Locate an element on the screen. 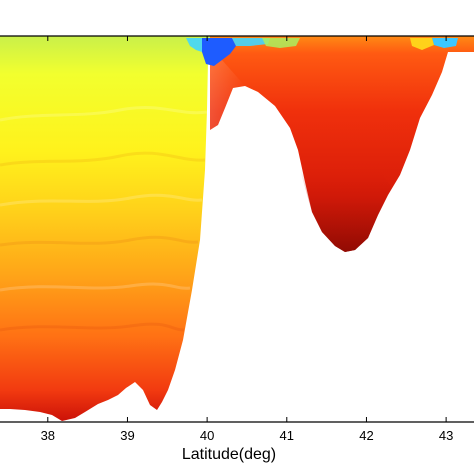 The image size is (474, 474). x-axis-label: Latitude(deg) is located at coordinates (229, 454).